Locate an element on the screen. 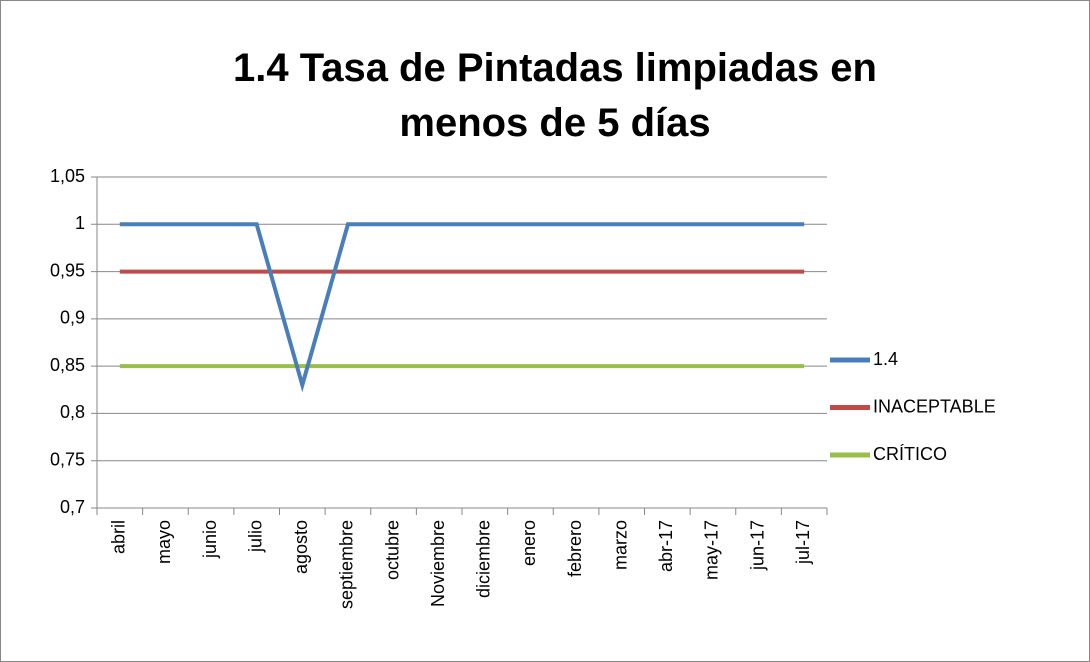 This screenshot has width=1090, height=662. x-tick-label: febrero is located at coordinates (575, 548).